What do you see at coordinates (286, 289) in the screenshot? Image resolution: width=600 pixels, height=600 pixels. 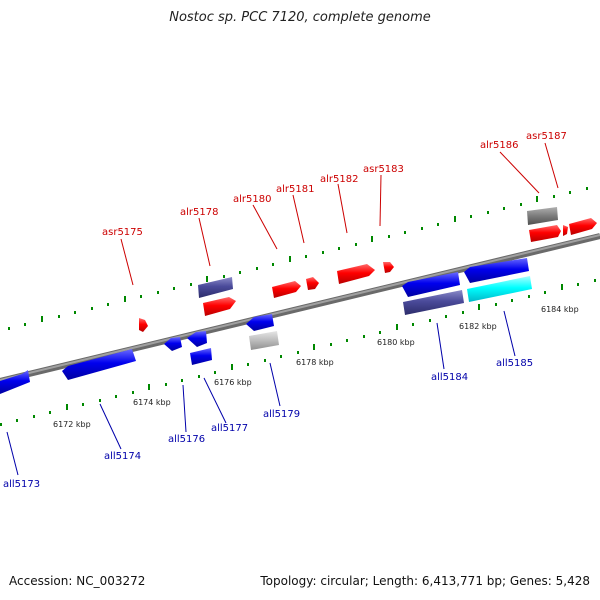 I see `gene-alr5180` at bounding box center [286, 289].